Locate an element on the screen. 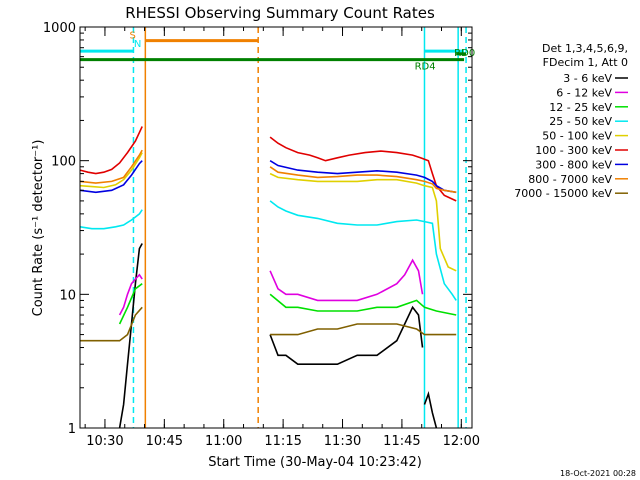 This screenshot has height=480, width=640. legend-label: 50 - 100 keV is located at coordinates (577, 136).